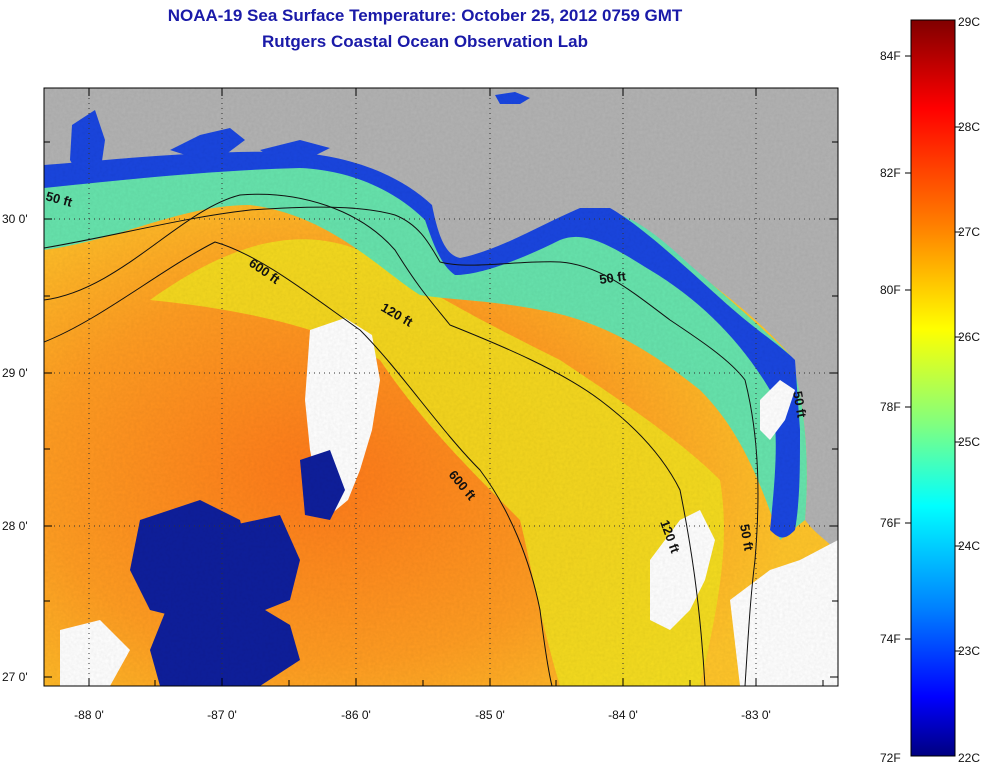  What do you see at coordinates (969, 442) in the screenshot?
I see `colorbar-celsius-label: 25C` at bounding box center [969, 442].